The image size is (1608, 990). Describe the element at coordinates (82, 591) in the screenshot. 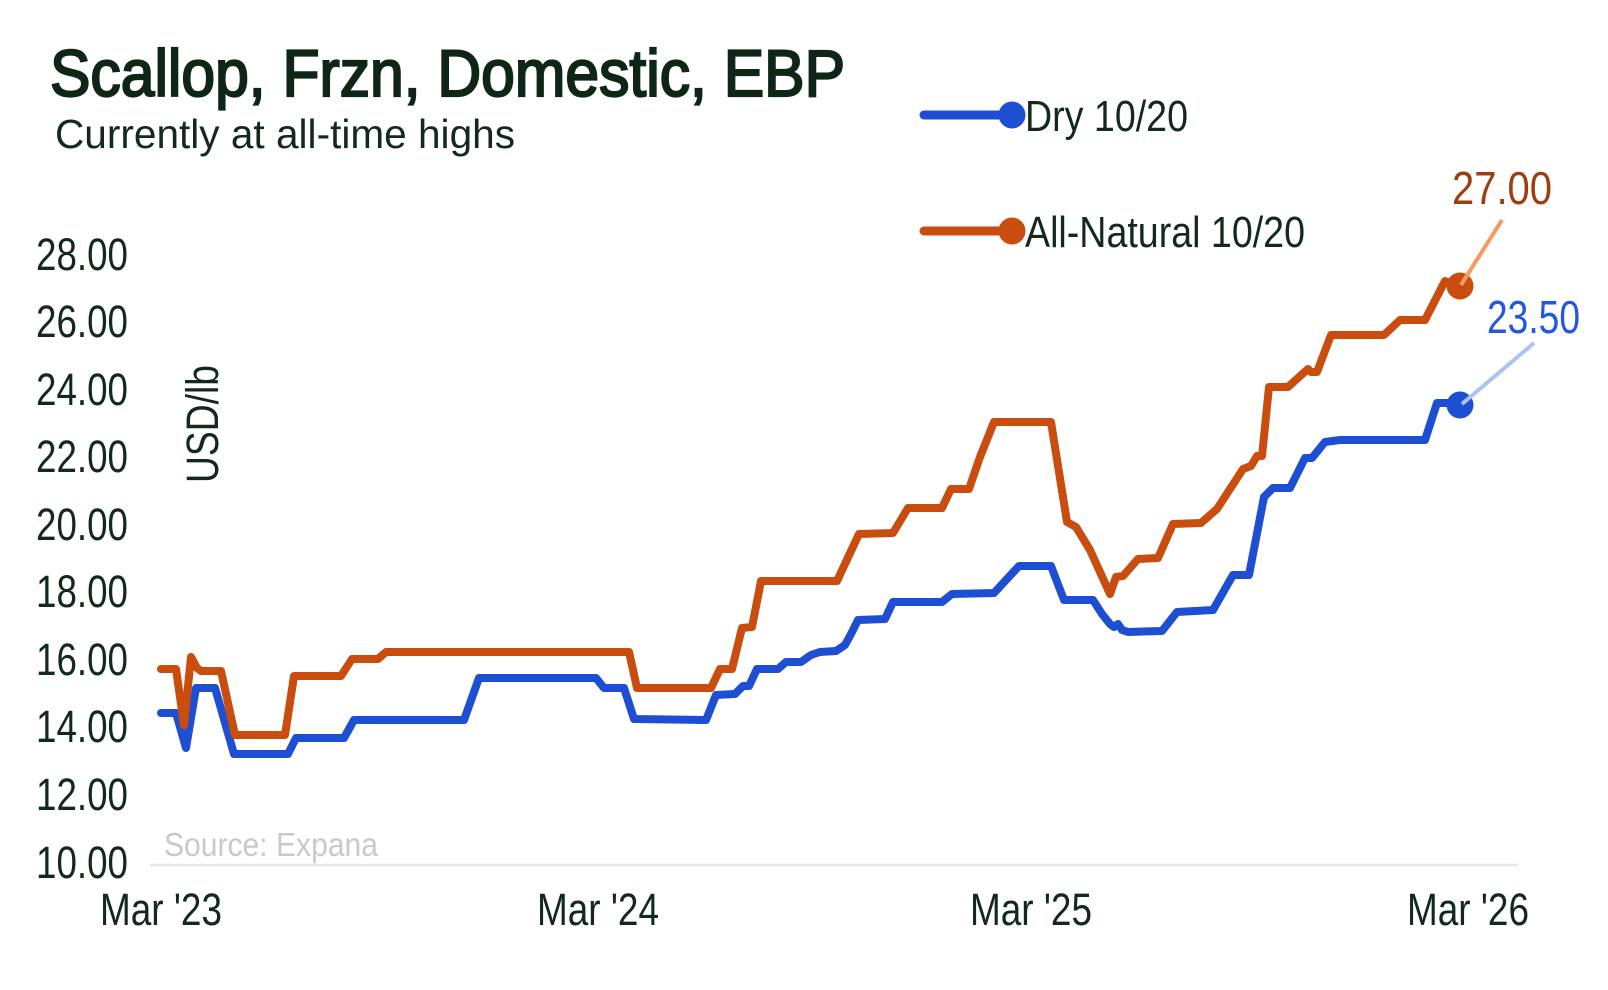

I see `svg-text: 18.00` at that location.